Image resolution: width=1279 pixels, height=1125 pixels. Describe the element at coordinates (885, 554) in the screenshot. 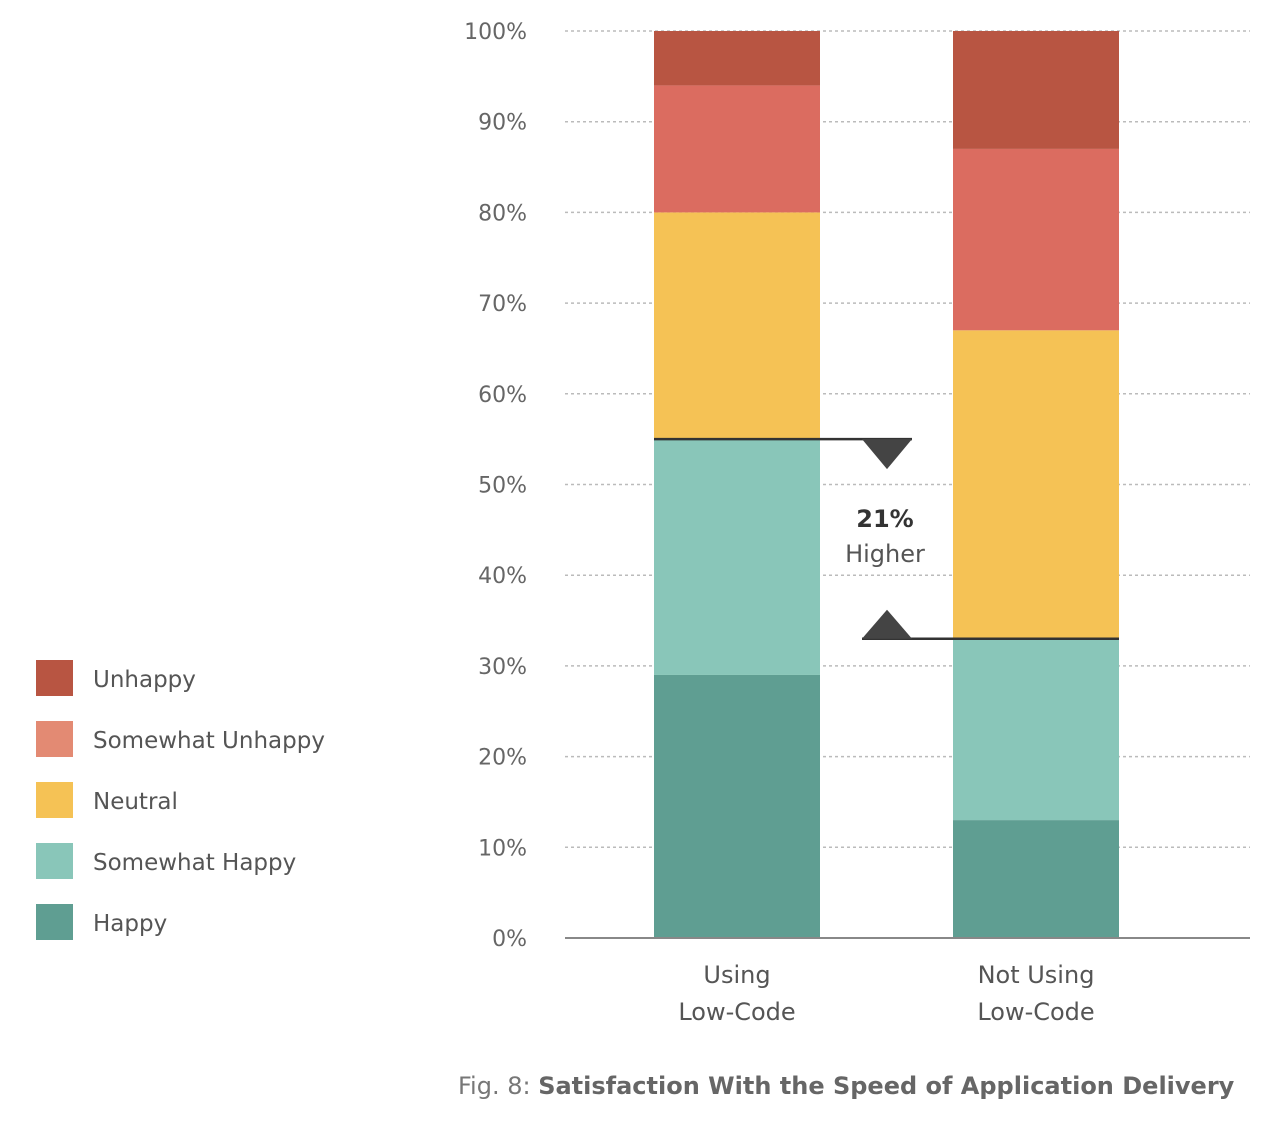

I see `annotation-text: Higher` at that location.